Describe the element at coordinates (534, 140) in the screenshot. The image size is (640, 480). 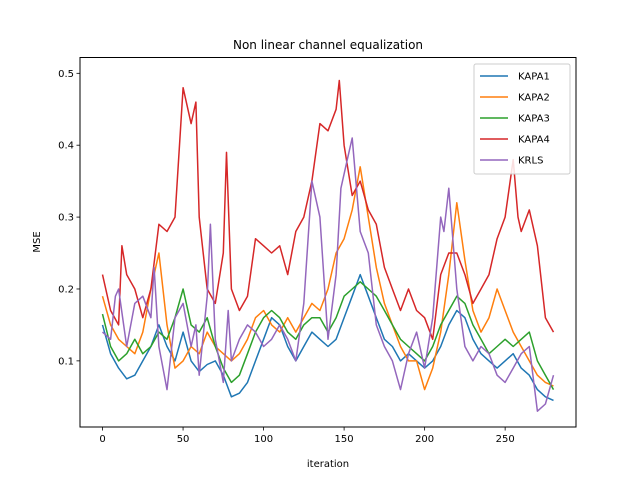
I see `legend-label: KAPA4` at that location.